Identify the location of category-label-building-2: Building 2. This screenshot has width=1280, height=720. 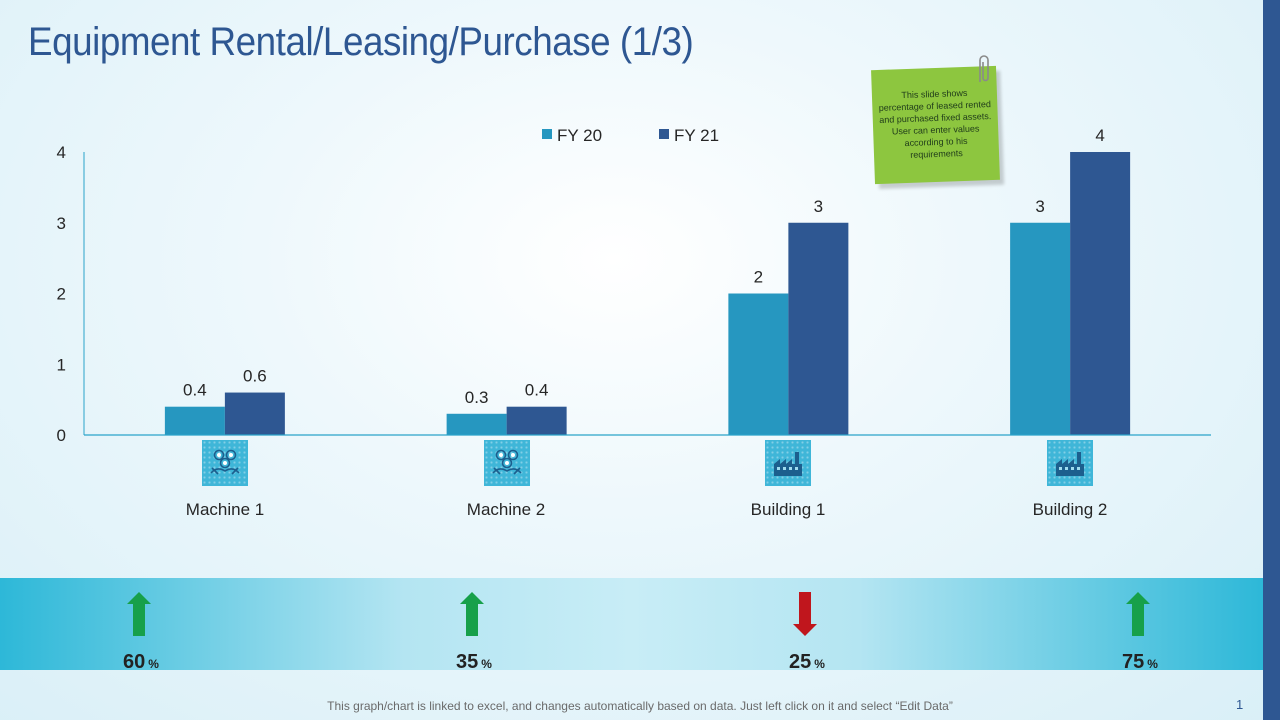
(1070, 509).